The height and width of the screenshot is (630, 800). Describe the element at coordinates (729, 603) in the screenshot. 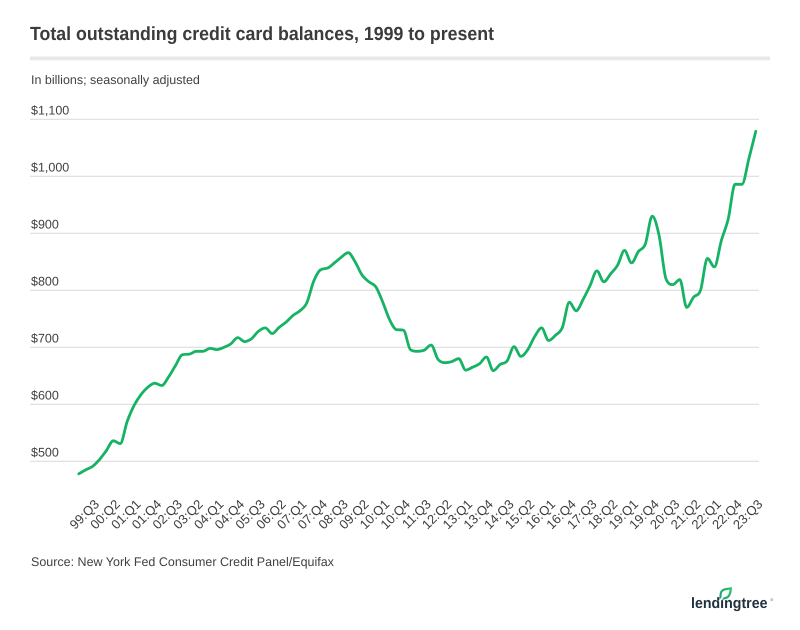

I see `svg-text: lendingtree` at that location.